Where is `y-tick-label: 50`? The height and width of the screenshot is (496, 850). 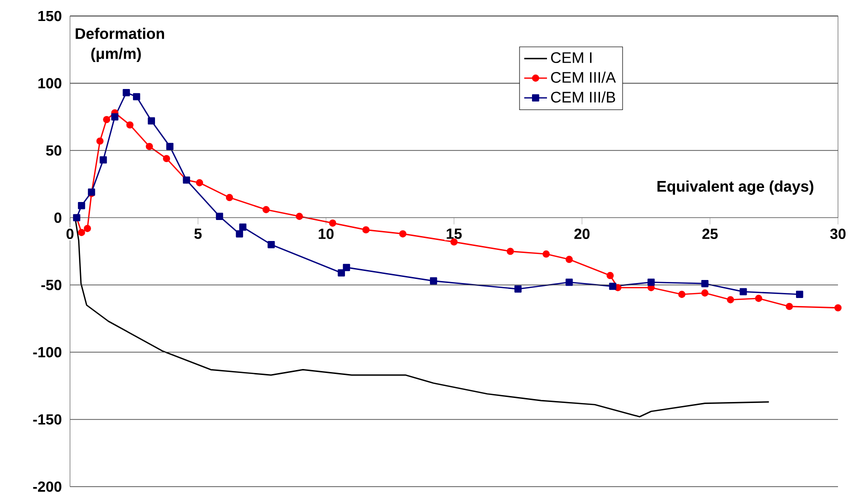
y-tick-label: 50 is located at coordinates (54, 150).